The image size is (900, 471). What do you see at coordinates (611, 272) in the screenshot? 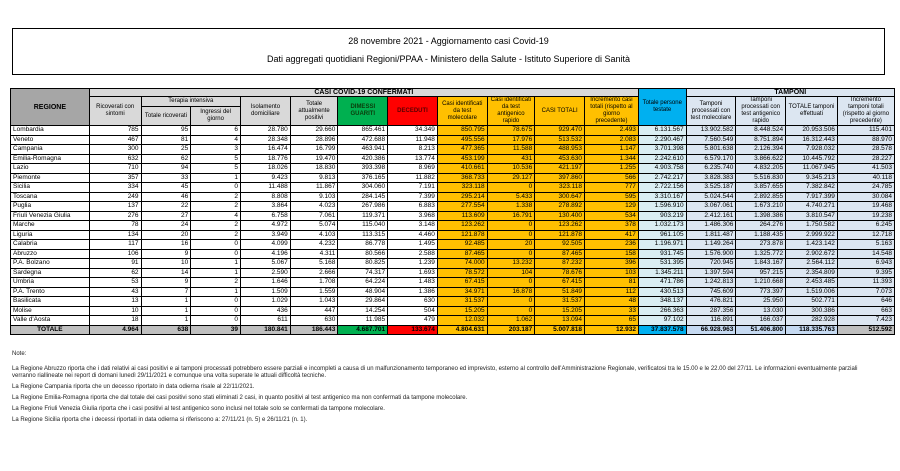
I see `value-cell: 103` at bounding box center [611, 272].